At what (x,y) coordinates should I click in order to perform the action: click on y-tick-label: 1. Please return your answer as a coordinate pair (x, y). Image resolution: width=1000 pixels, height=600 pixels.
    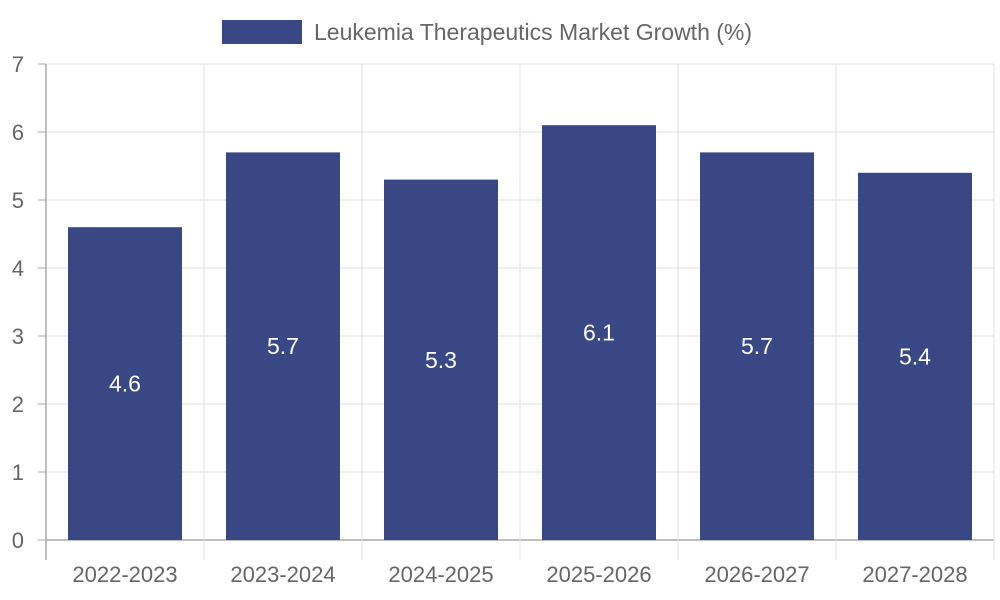
    Looking at the image, I should click on (18, 472).